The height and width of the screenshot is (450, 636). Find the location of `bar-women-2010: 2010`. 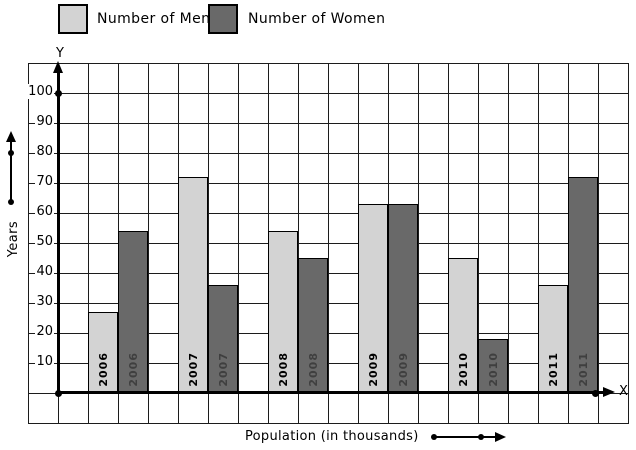

bar-women-2010: 2010 is located at coordinates (493, 366).